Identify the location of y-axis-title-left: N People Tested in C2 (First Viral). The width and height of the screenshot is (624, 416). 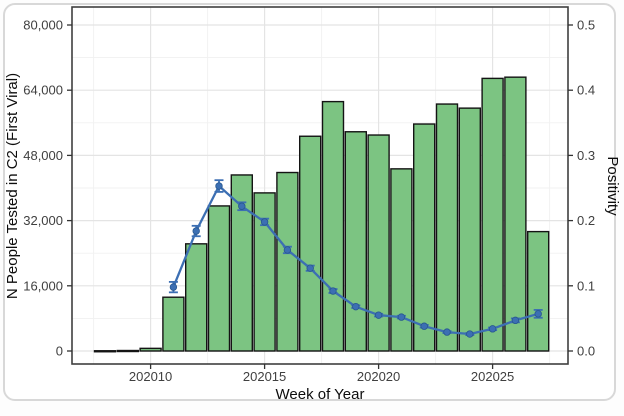
(12, 186).